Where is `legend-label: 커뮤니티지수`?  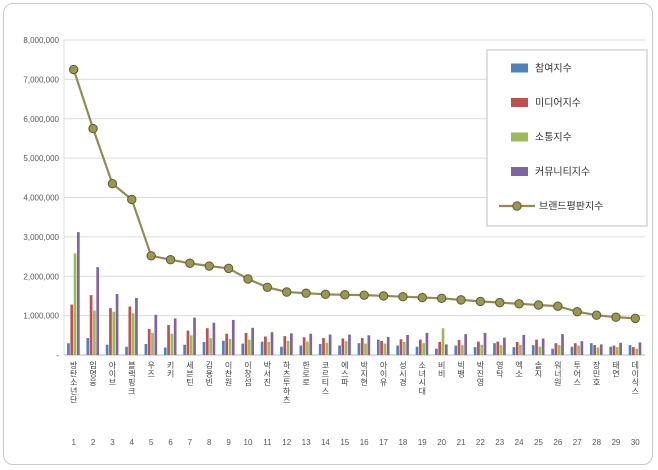
legend-label: 커뮤니티지수 is located at coordinates (562, 172).